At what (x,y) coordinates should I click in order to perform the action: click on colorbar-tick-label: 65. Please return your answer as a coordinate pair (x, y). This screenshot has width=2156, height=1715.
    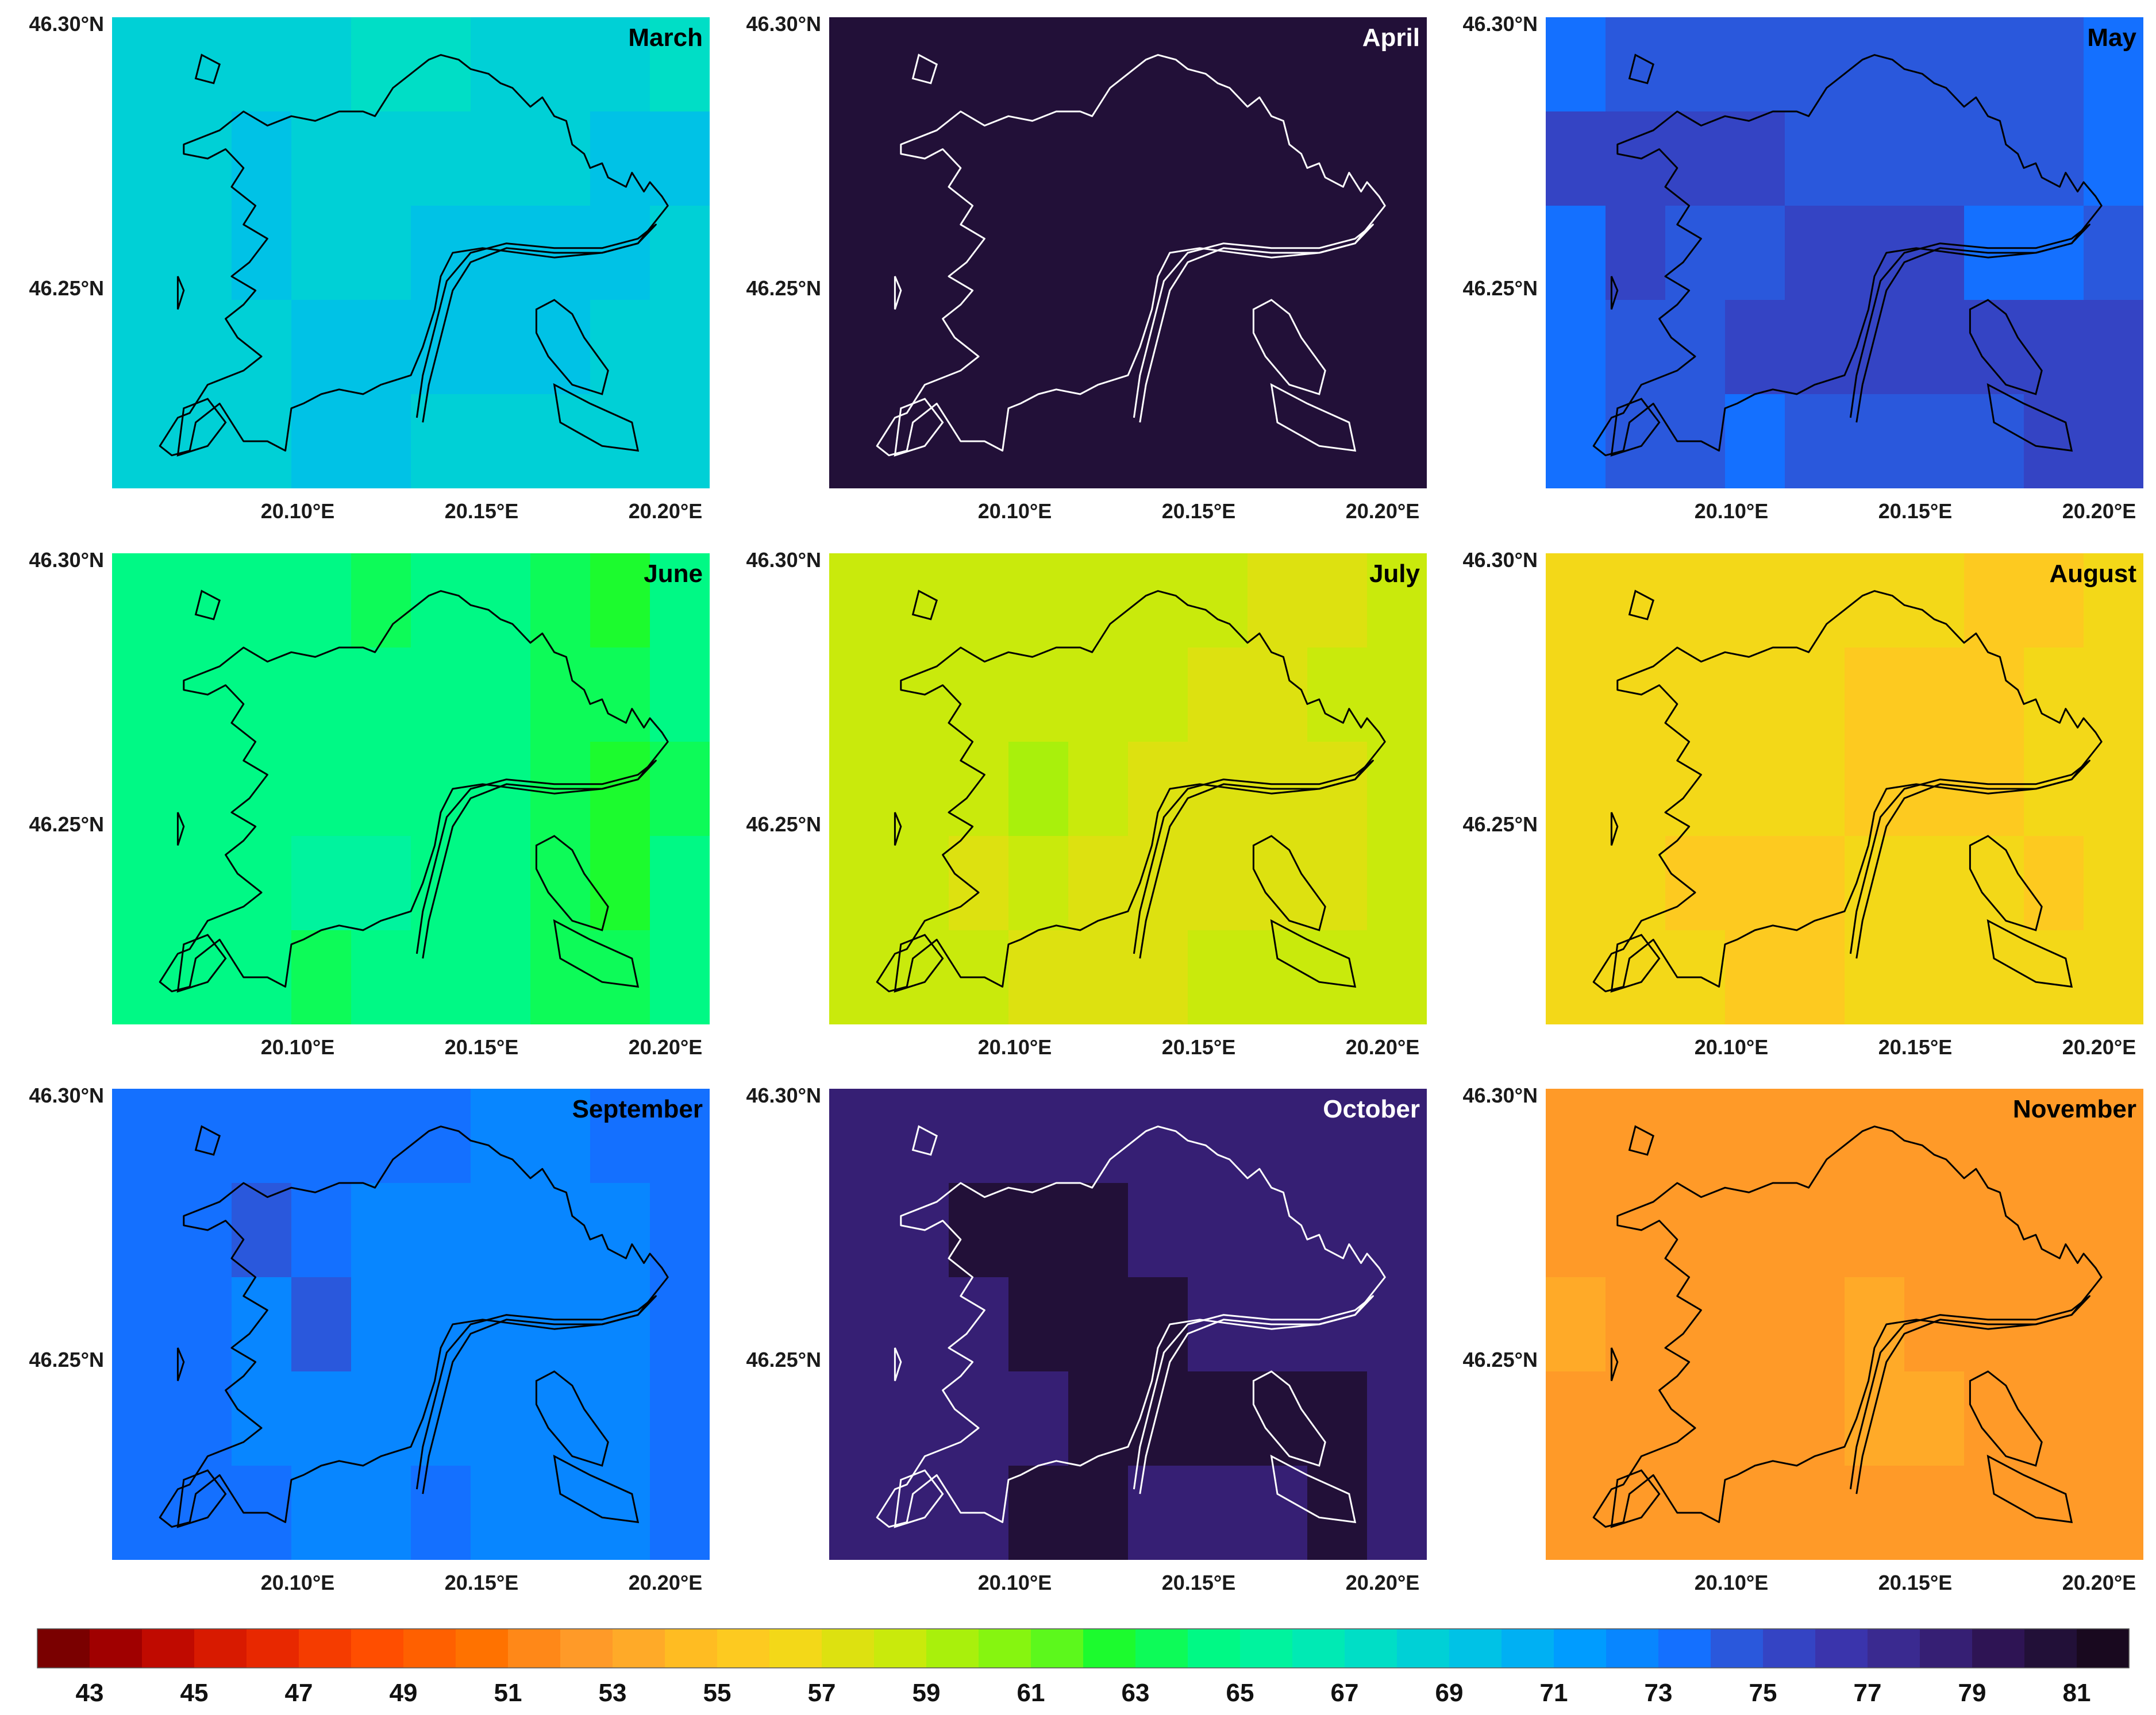
    Looking at the image, I should click on (1240, 1693).